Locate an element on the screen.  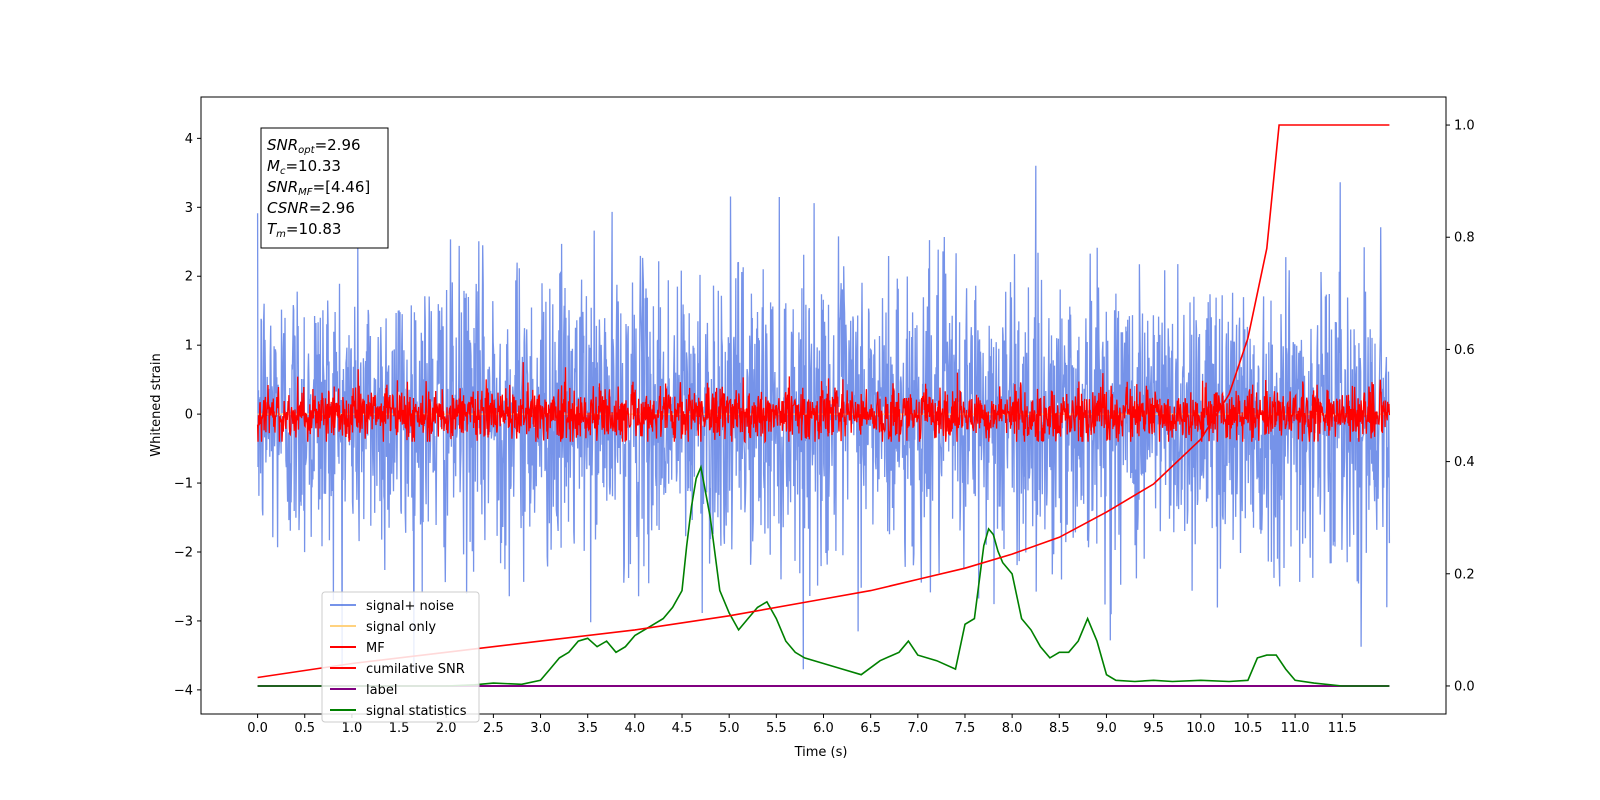
legend-label: cumilative SNR is located at coordinates (415, 669).